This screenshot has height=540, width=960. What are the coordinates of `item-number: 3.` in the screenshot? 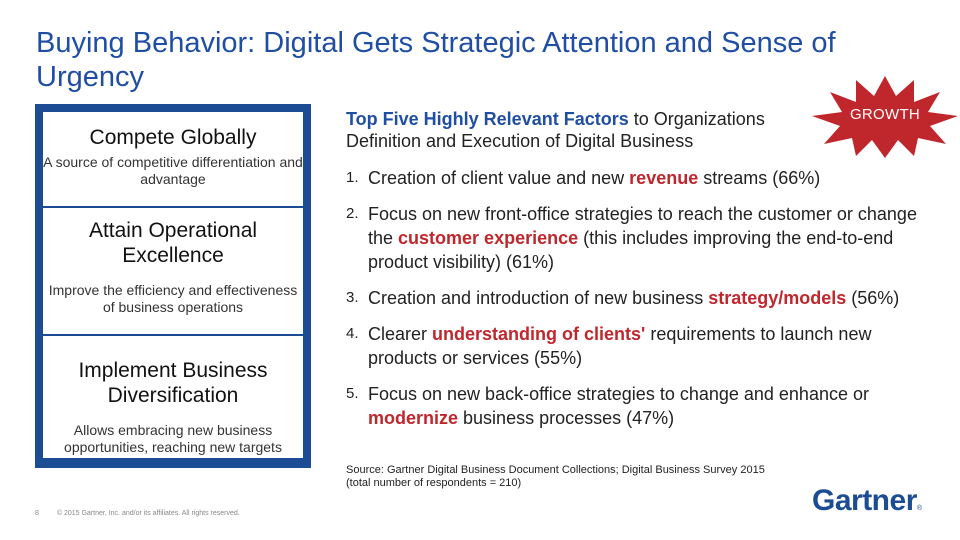 It's located at (352, 297).